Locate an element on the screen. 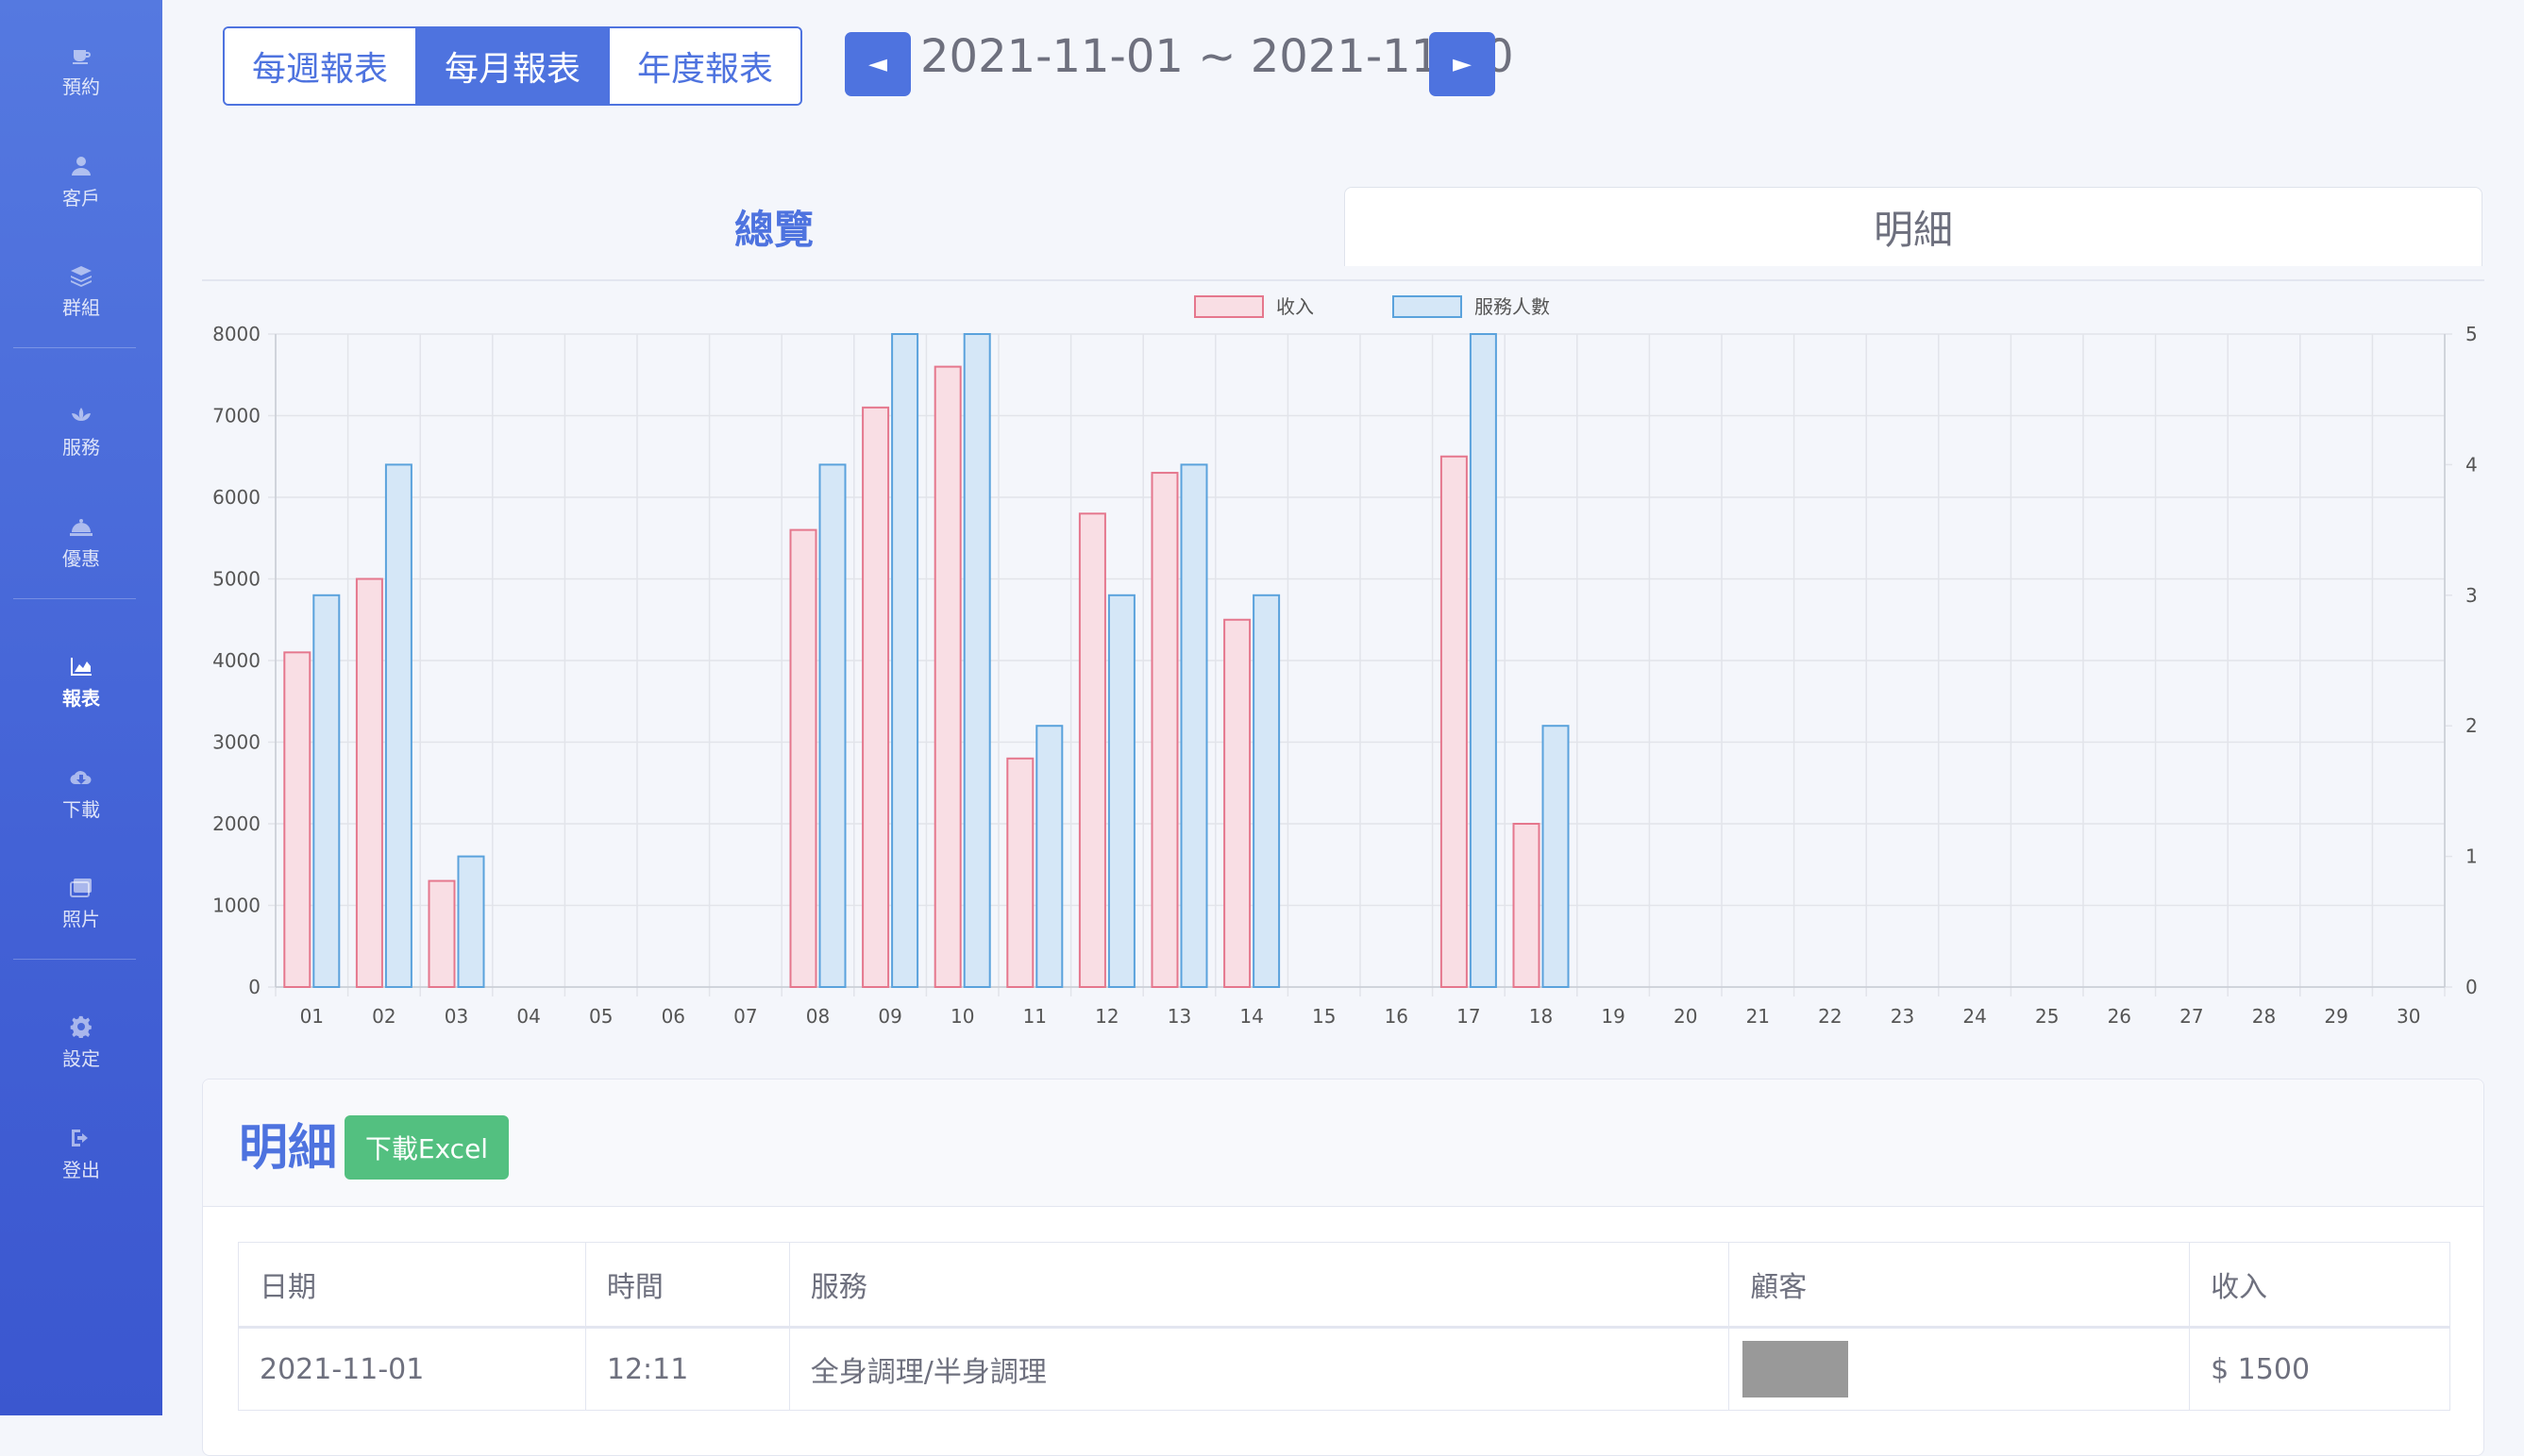  y-left-tick-label: 3000 is located at coordinates (237, 742).